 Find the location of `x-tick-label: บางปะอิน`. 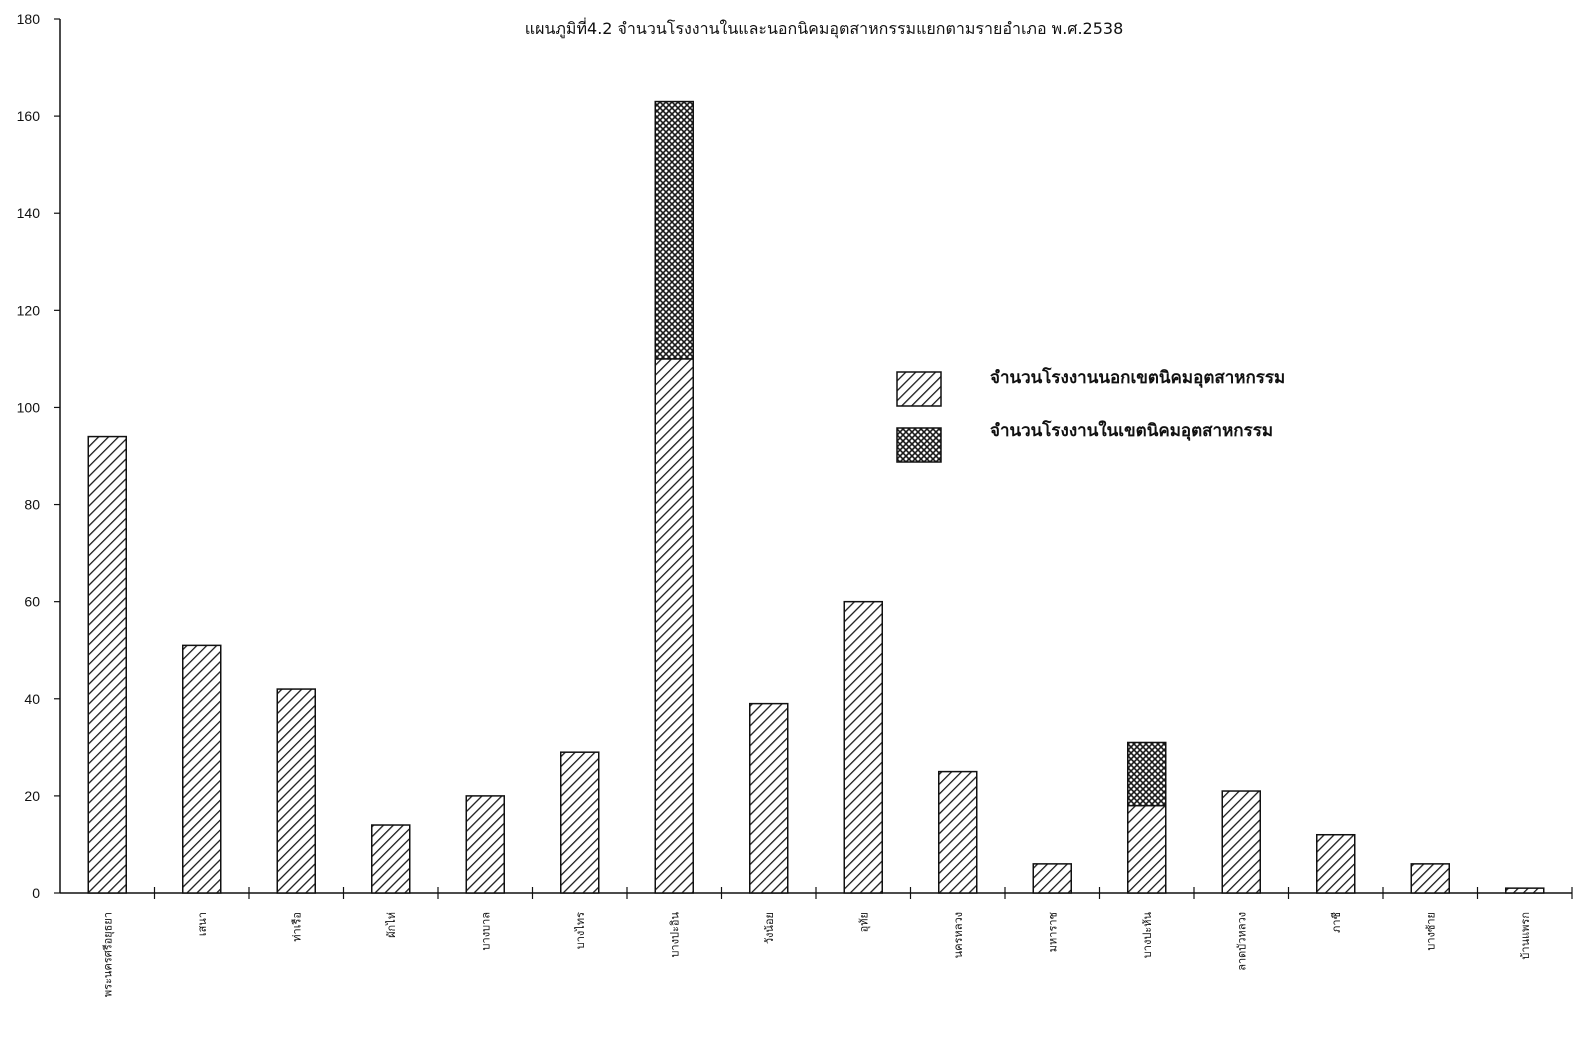

x-tick-label: บางปะอิน is located at coordinates (674, 935).